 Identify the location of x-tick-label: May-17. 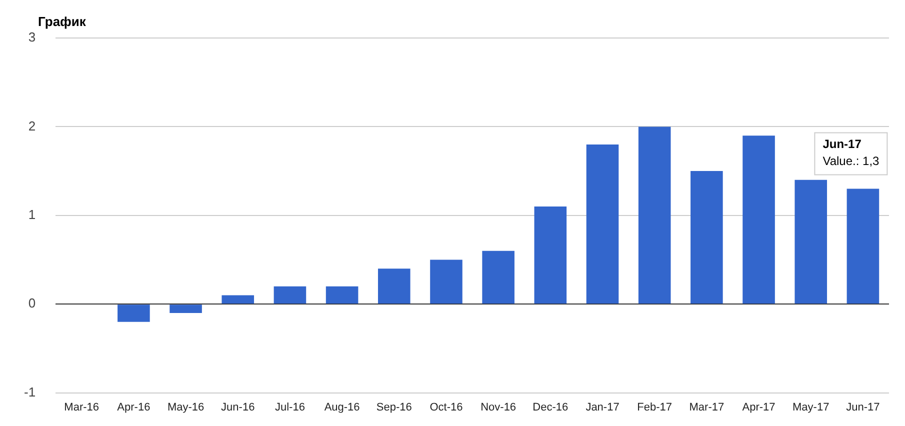
(811, 407).